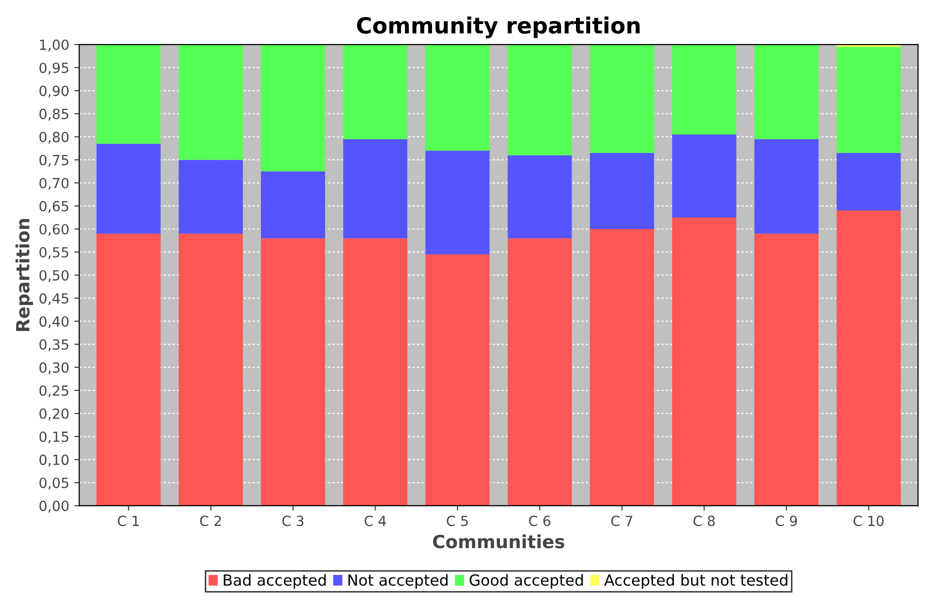 The image size is (932, 602). I want to click on legend-label: Accepted but not tested, so click(696, 581).